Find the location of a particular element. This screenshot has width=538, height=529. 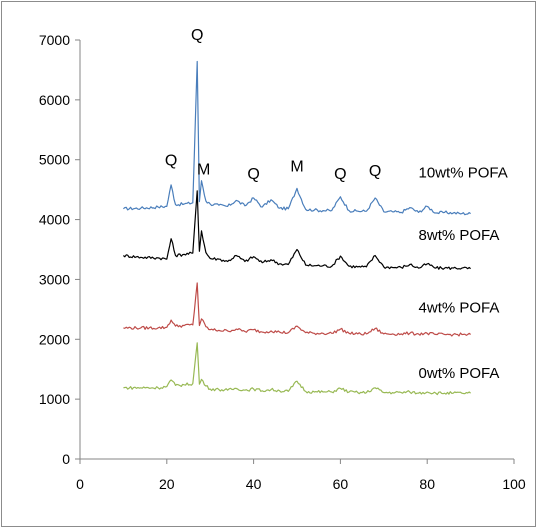

x-tick-label: 60 is located at coordinates (341, 484).